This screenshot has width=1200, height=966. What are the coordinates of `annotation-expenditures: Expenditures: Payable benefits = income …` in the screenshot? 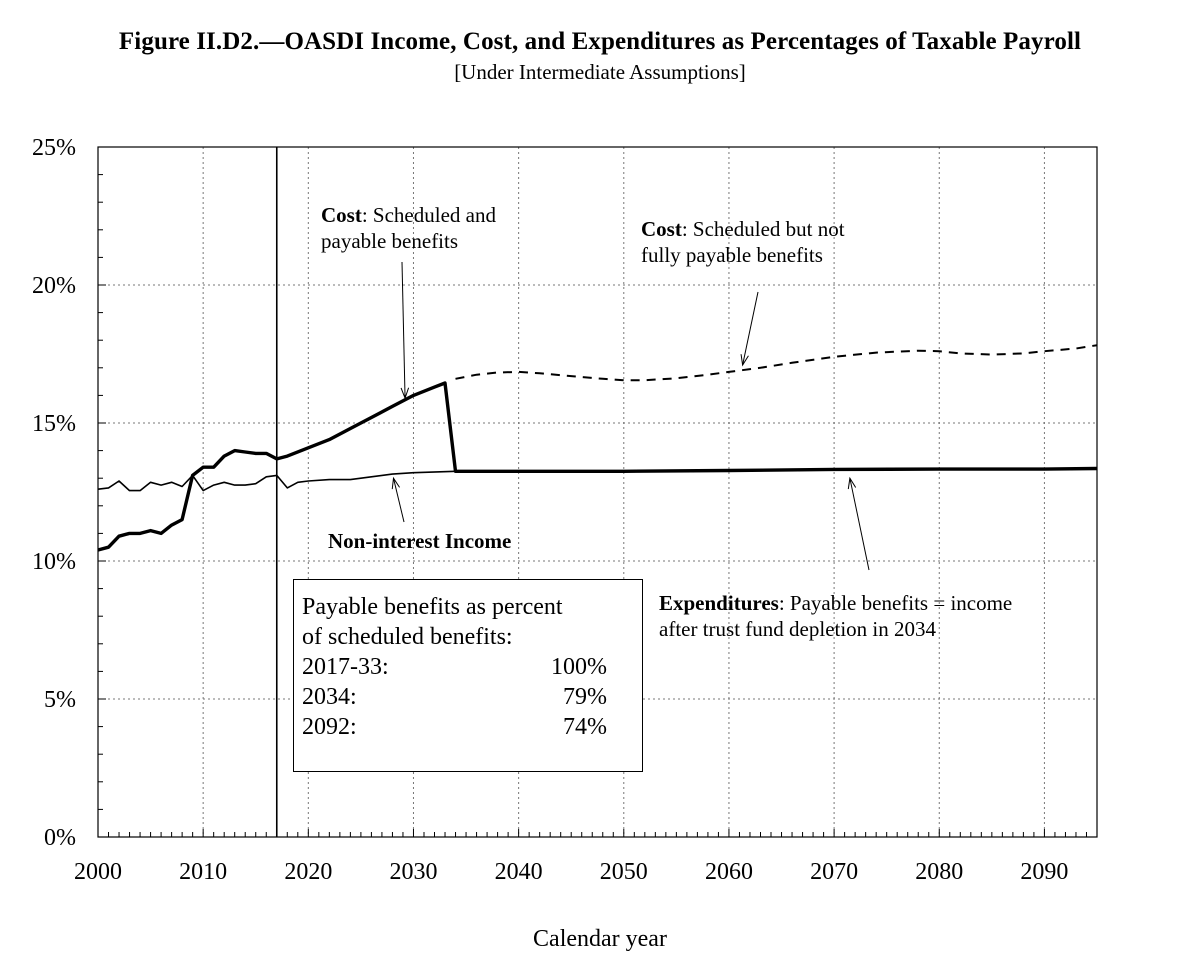 It's located at (836, 616).